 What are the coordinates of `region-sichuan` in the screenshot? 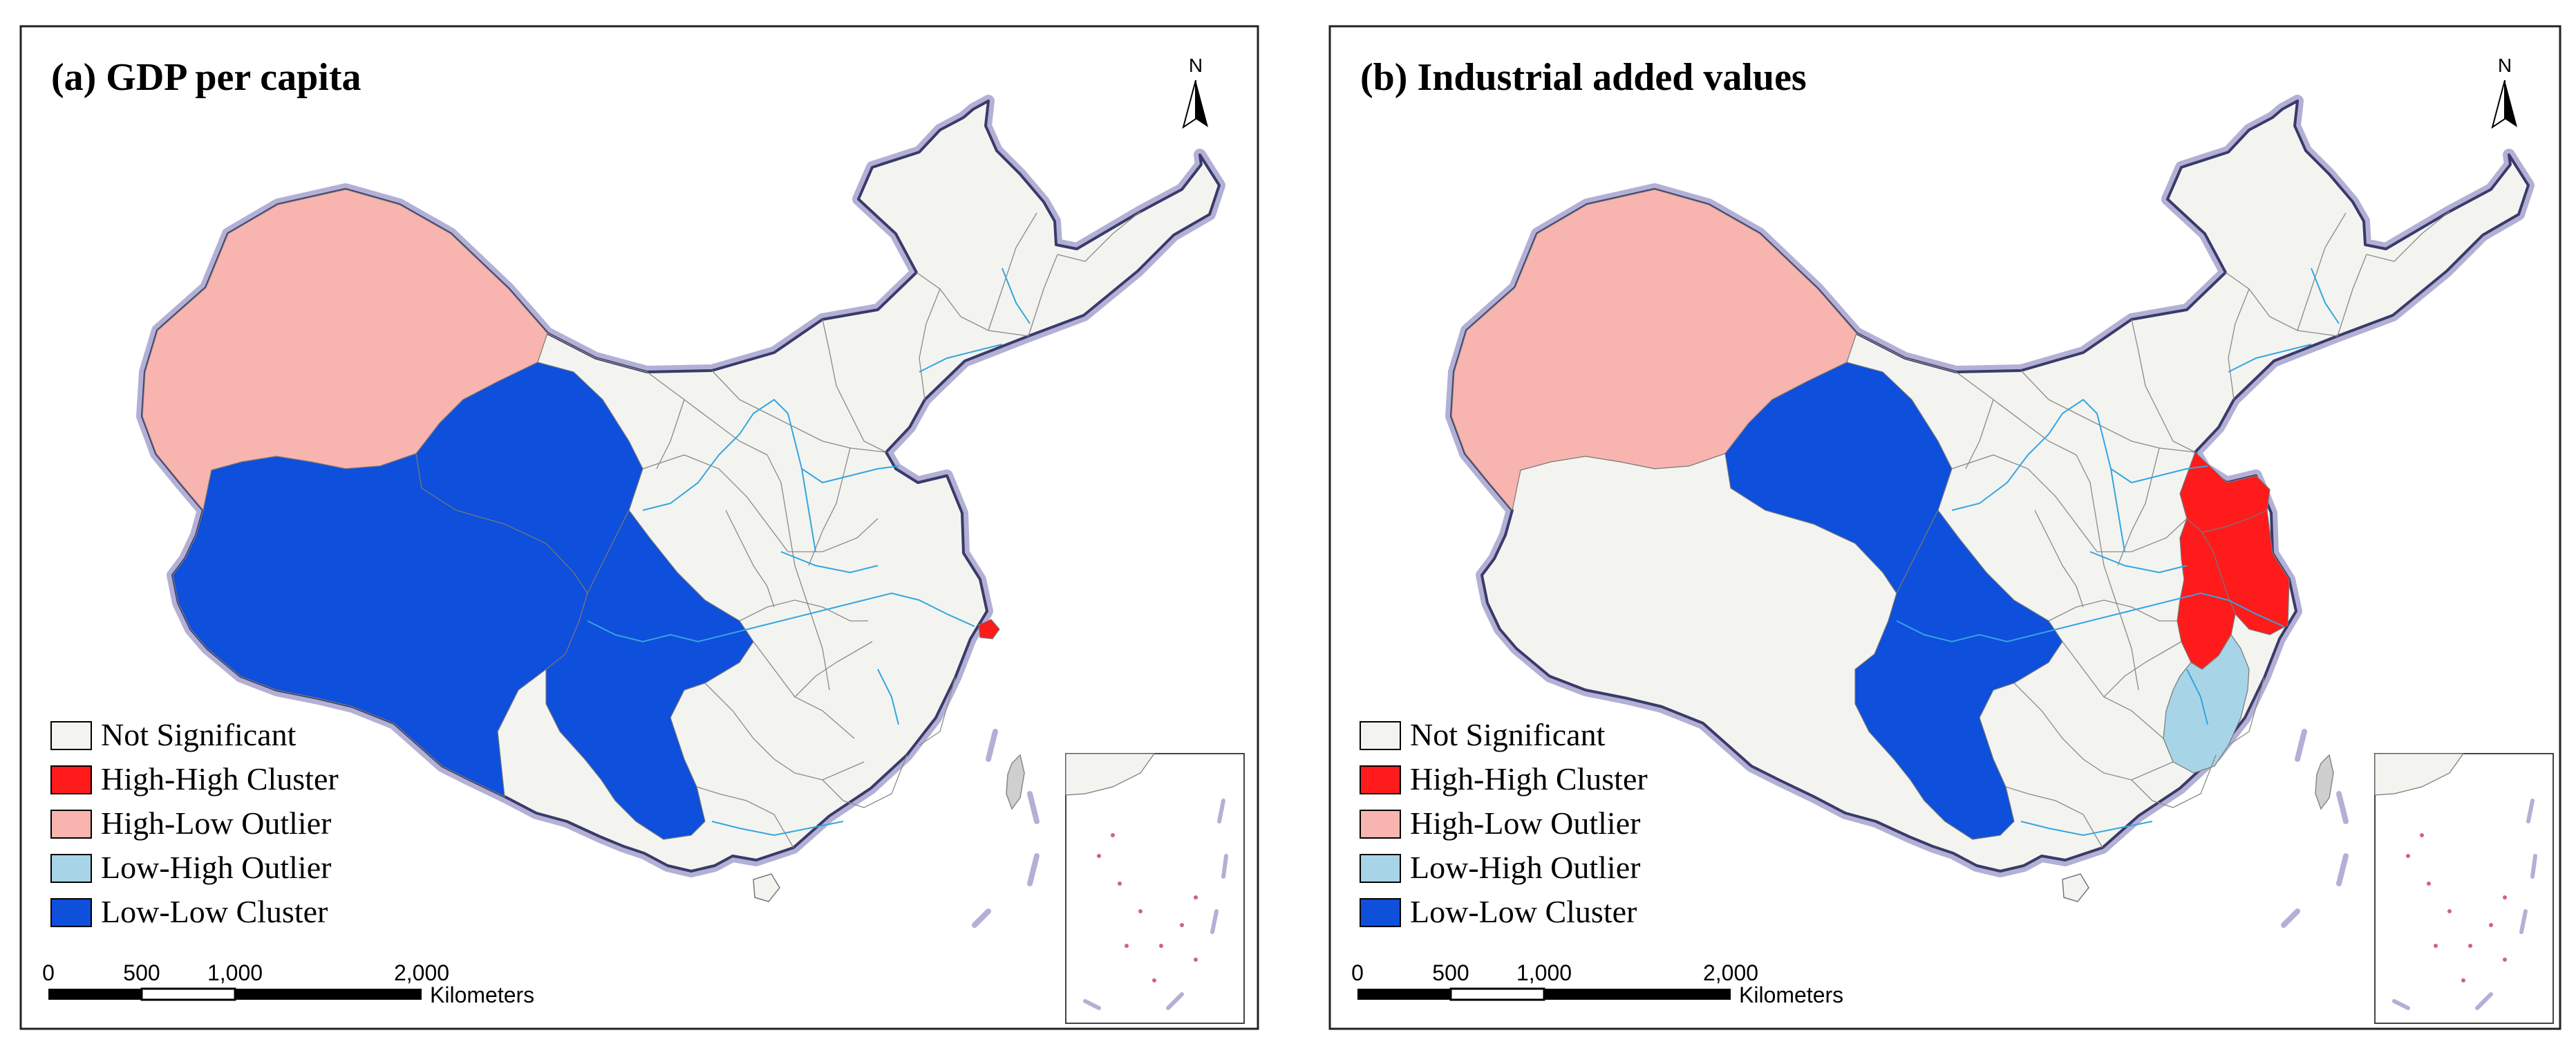 It's located at (1958, 674).